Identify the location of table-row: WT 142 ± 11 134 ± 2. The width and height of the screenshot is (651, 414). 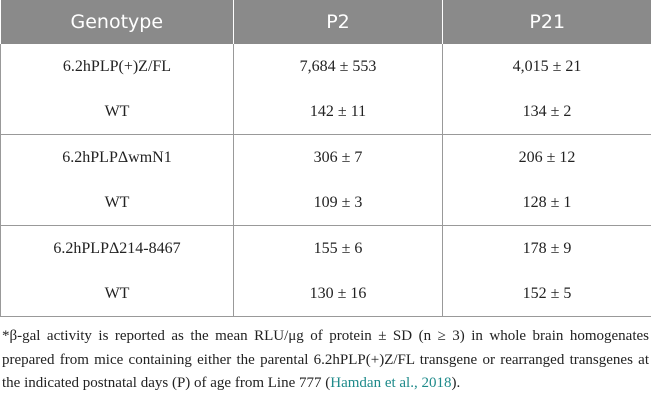
(325, 112).